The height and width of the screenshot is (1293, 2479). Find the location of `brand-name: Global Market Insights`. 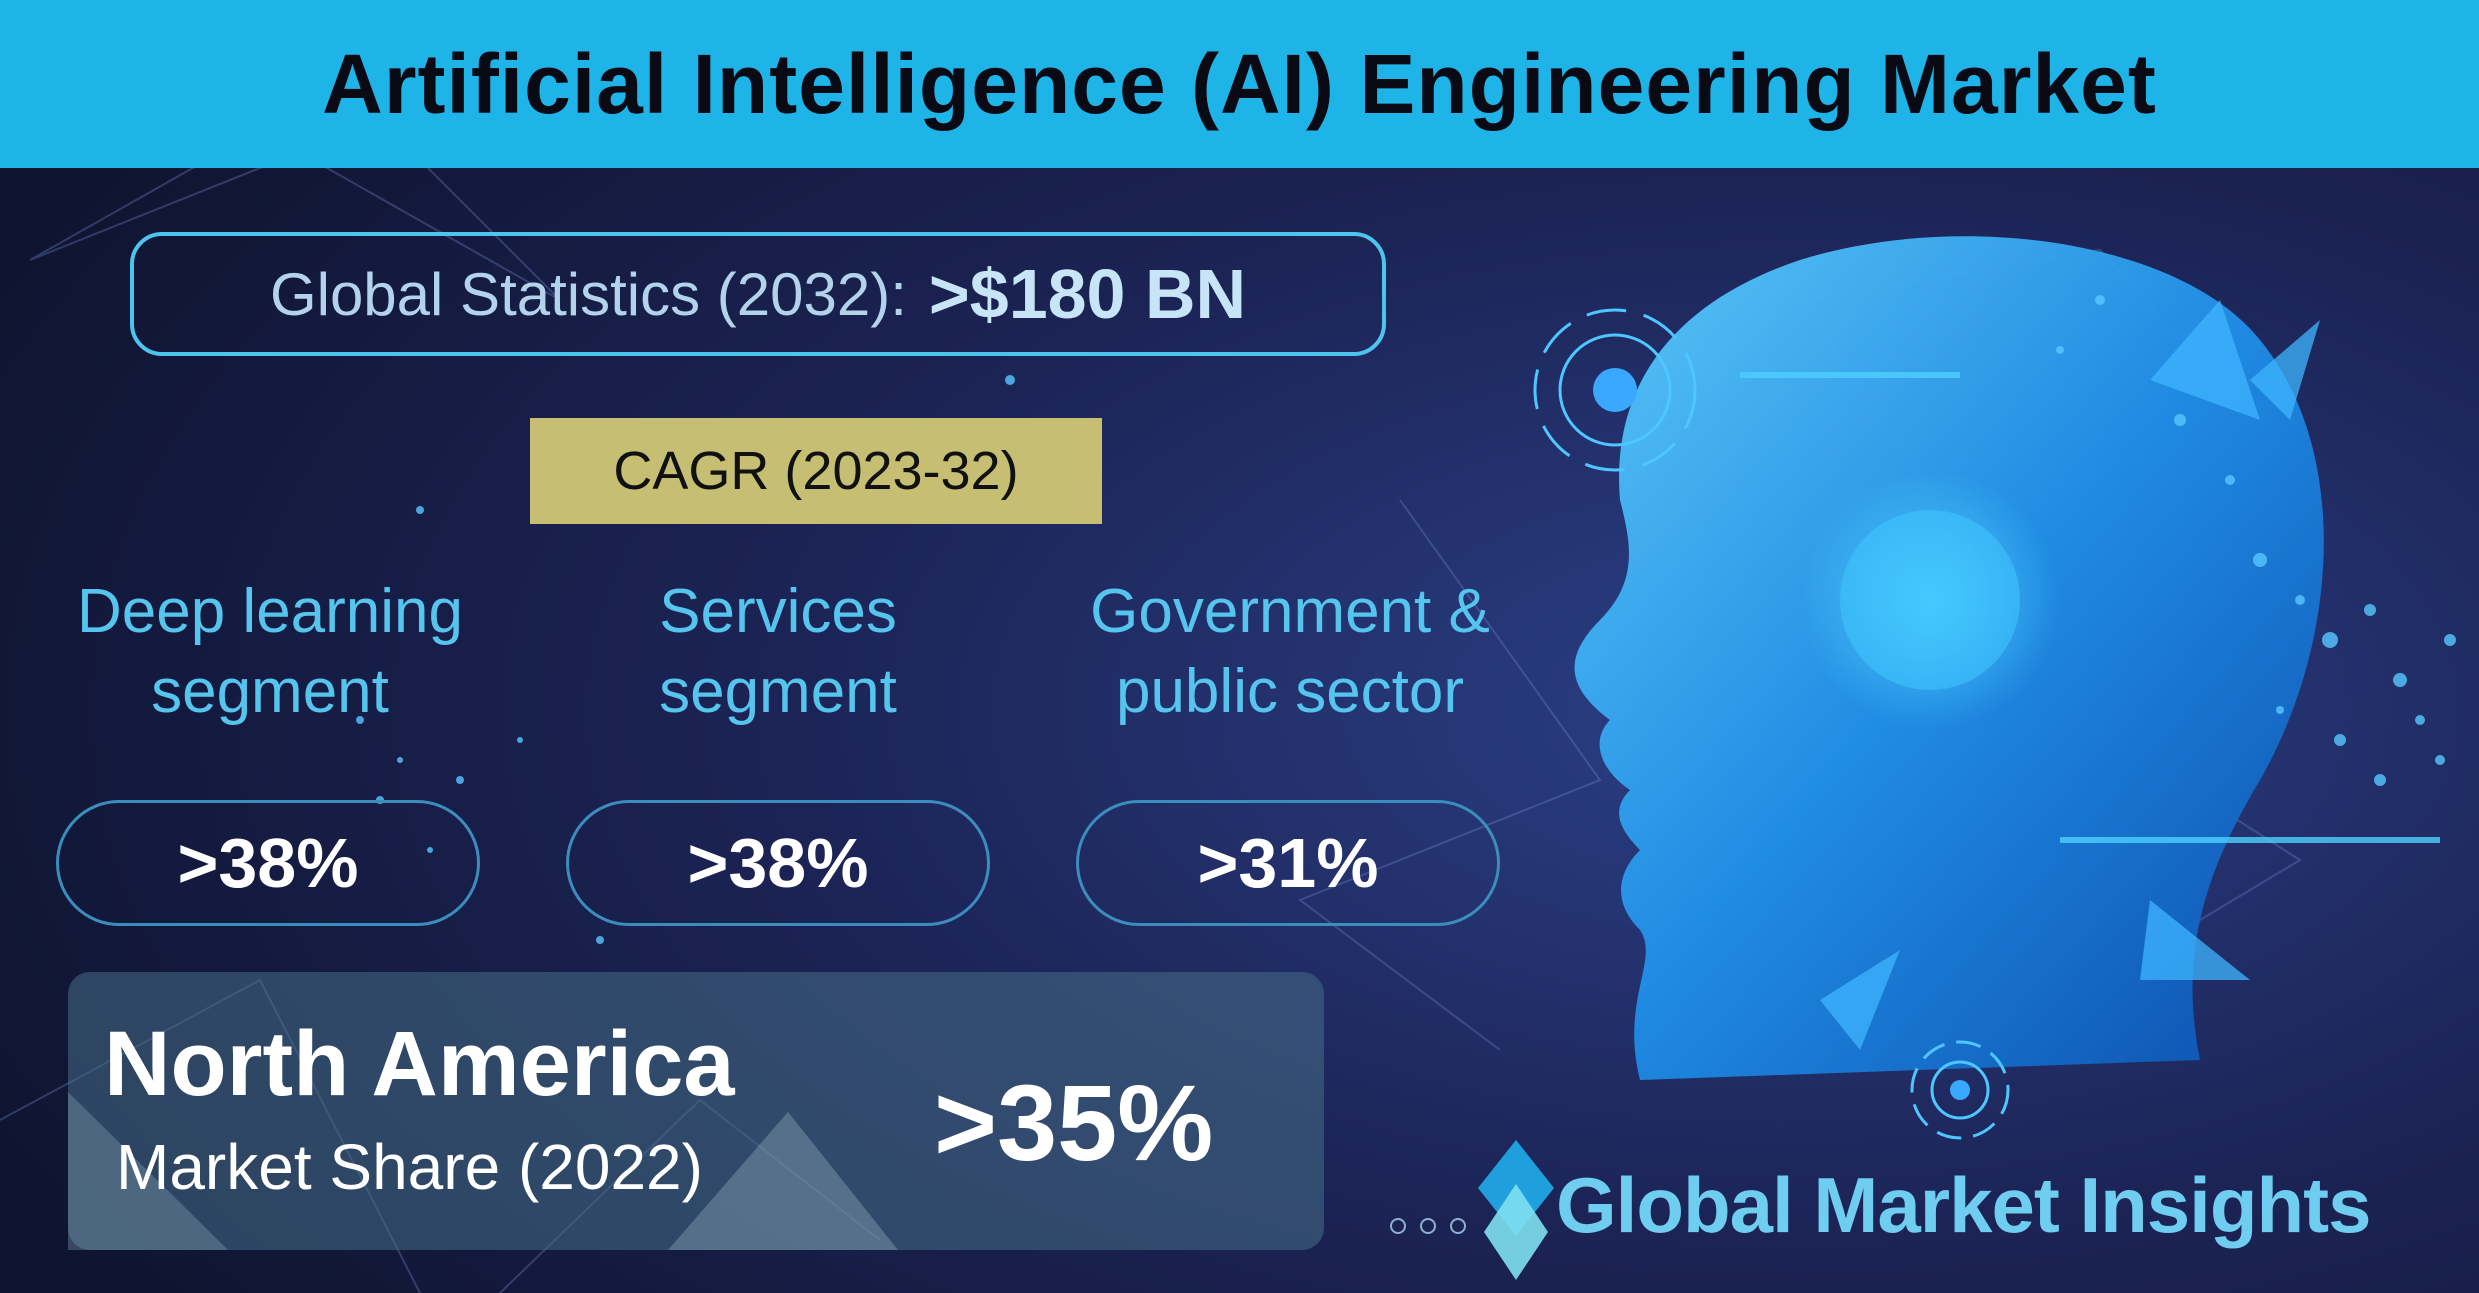

brand-name: Global Market Insights is located at coordinates (1963, 1205).